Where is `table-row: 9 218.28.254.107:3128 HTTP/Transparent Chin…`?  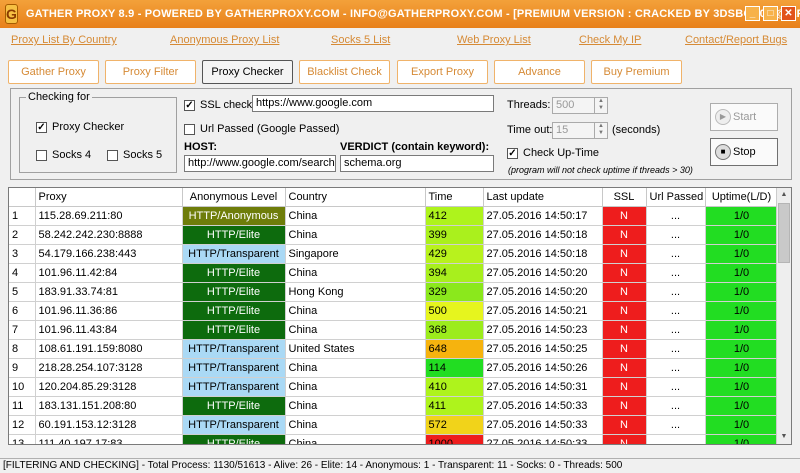 table-row: 9 218.28.254.107:3128 HTTP/Transparent Chin… is located at coordinates (394, 368).